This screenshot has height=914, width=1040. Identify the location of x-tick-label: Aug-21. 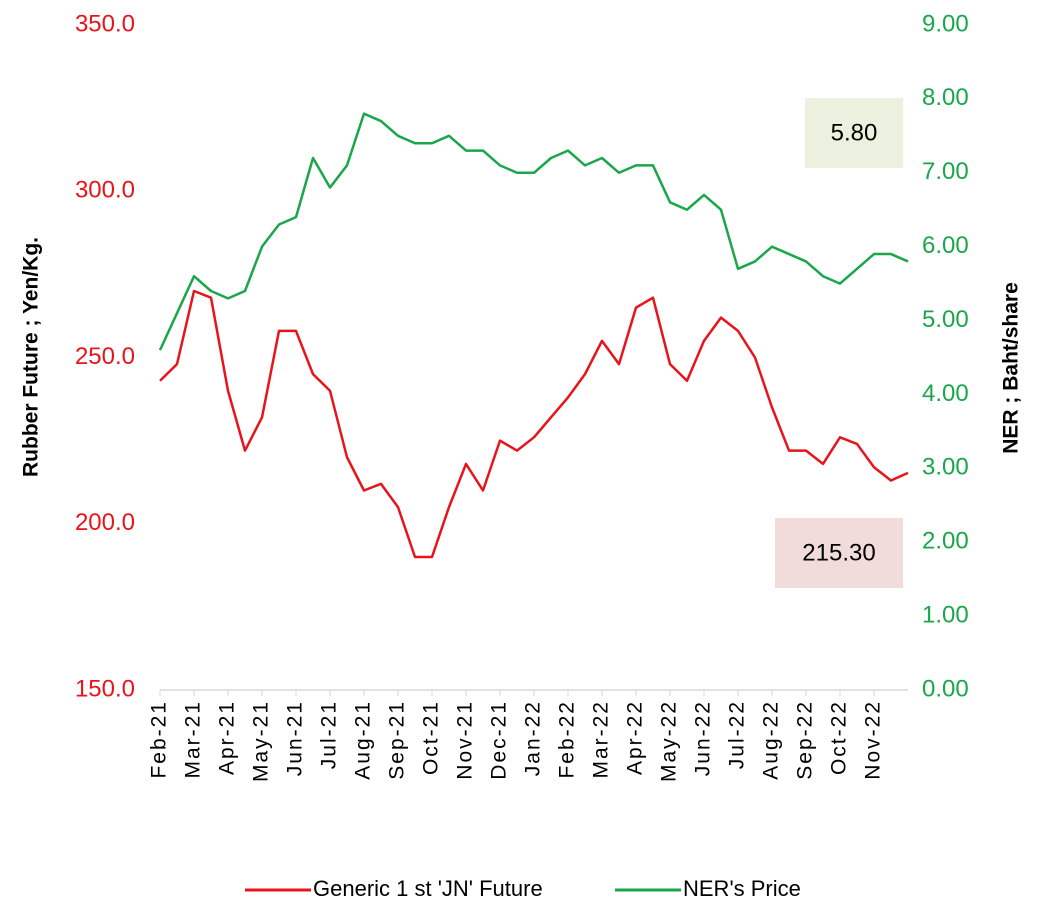
(363, 740).